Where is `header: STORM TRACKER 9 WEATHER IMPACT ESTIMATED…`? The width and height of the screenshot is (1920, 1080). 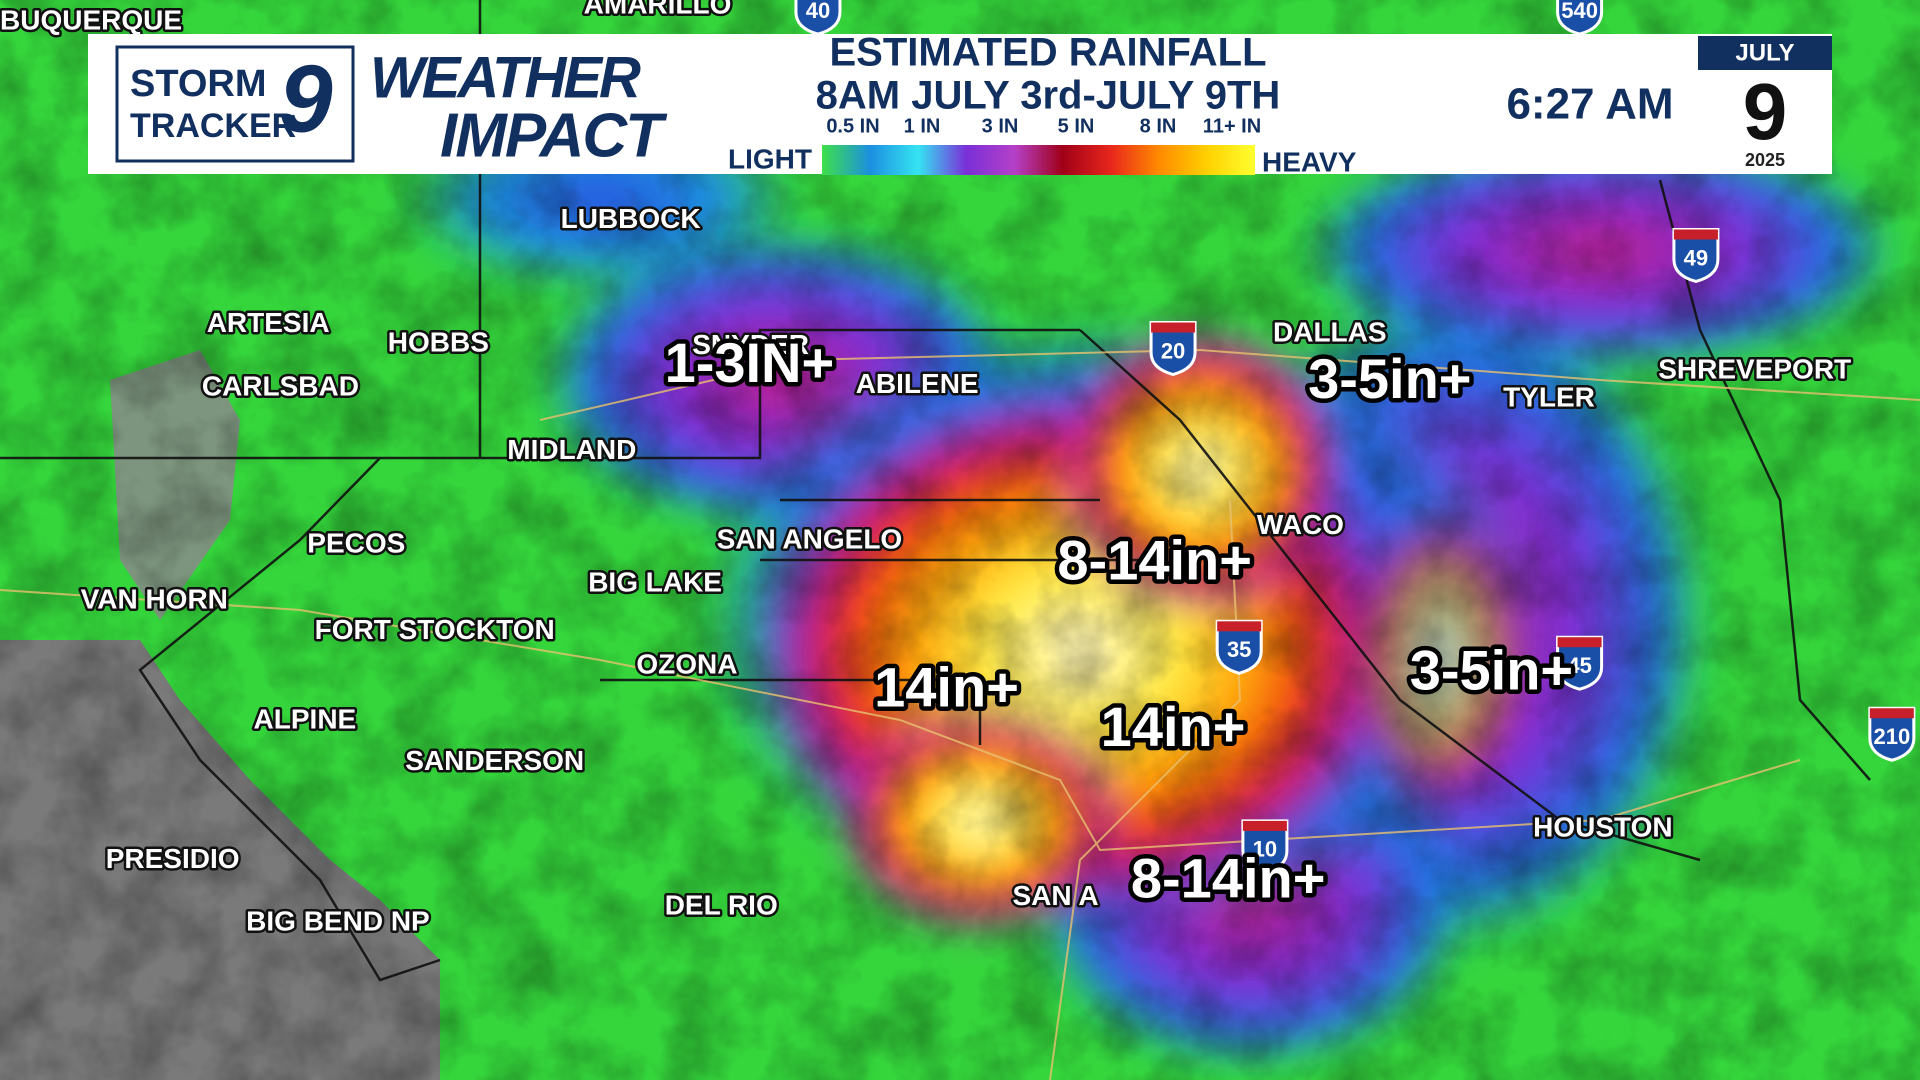 header: STORM TRACKER 9 WEATHER IMPACT ESTIMATED… is located at coordinates (960, 104).